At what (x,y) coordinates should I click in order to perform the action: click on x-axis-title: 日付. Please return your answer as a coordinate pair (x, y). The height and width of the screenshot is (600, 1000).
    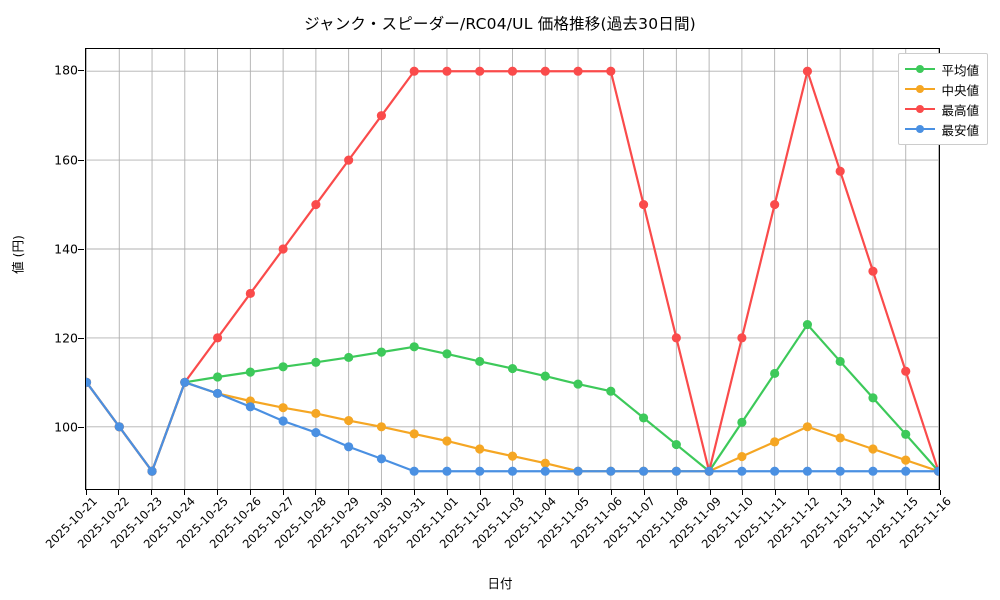
    Looking at the image, I should click on (500, 583).